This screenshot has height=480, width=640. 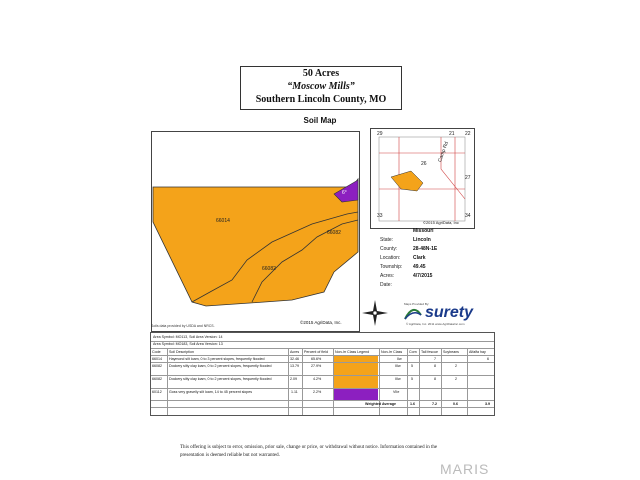 I want to click on surety-provided-by: Maps Provided By:, so click(x=417, y=304).